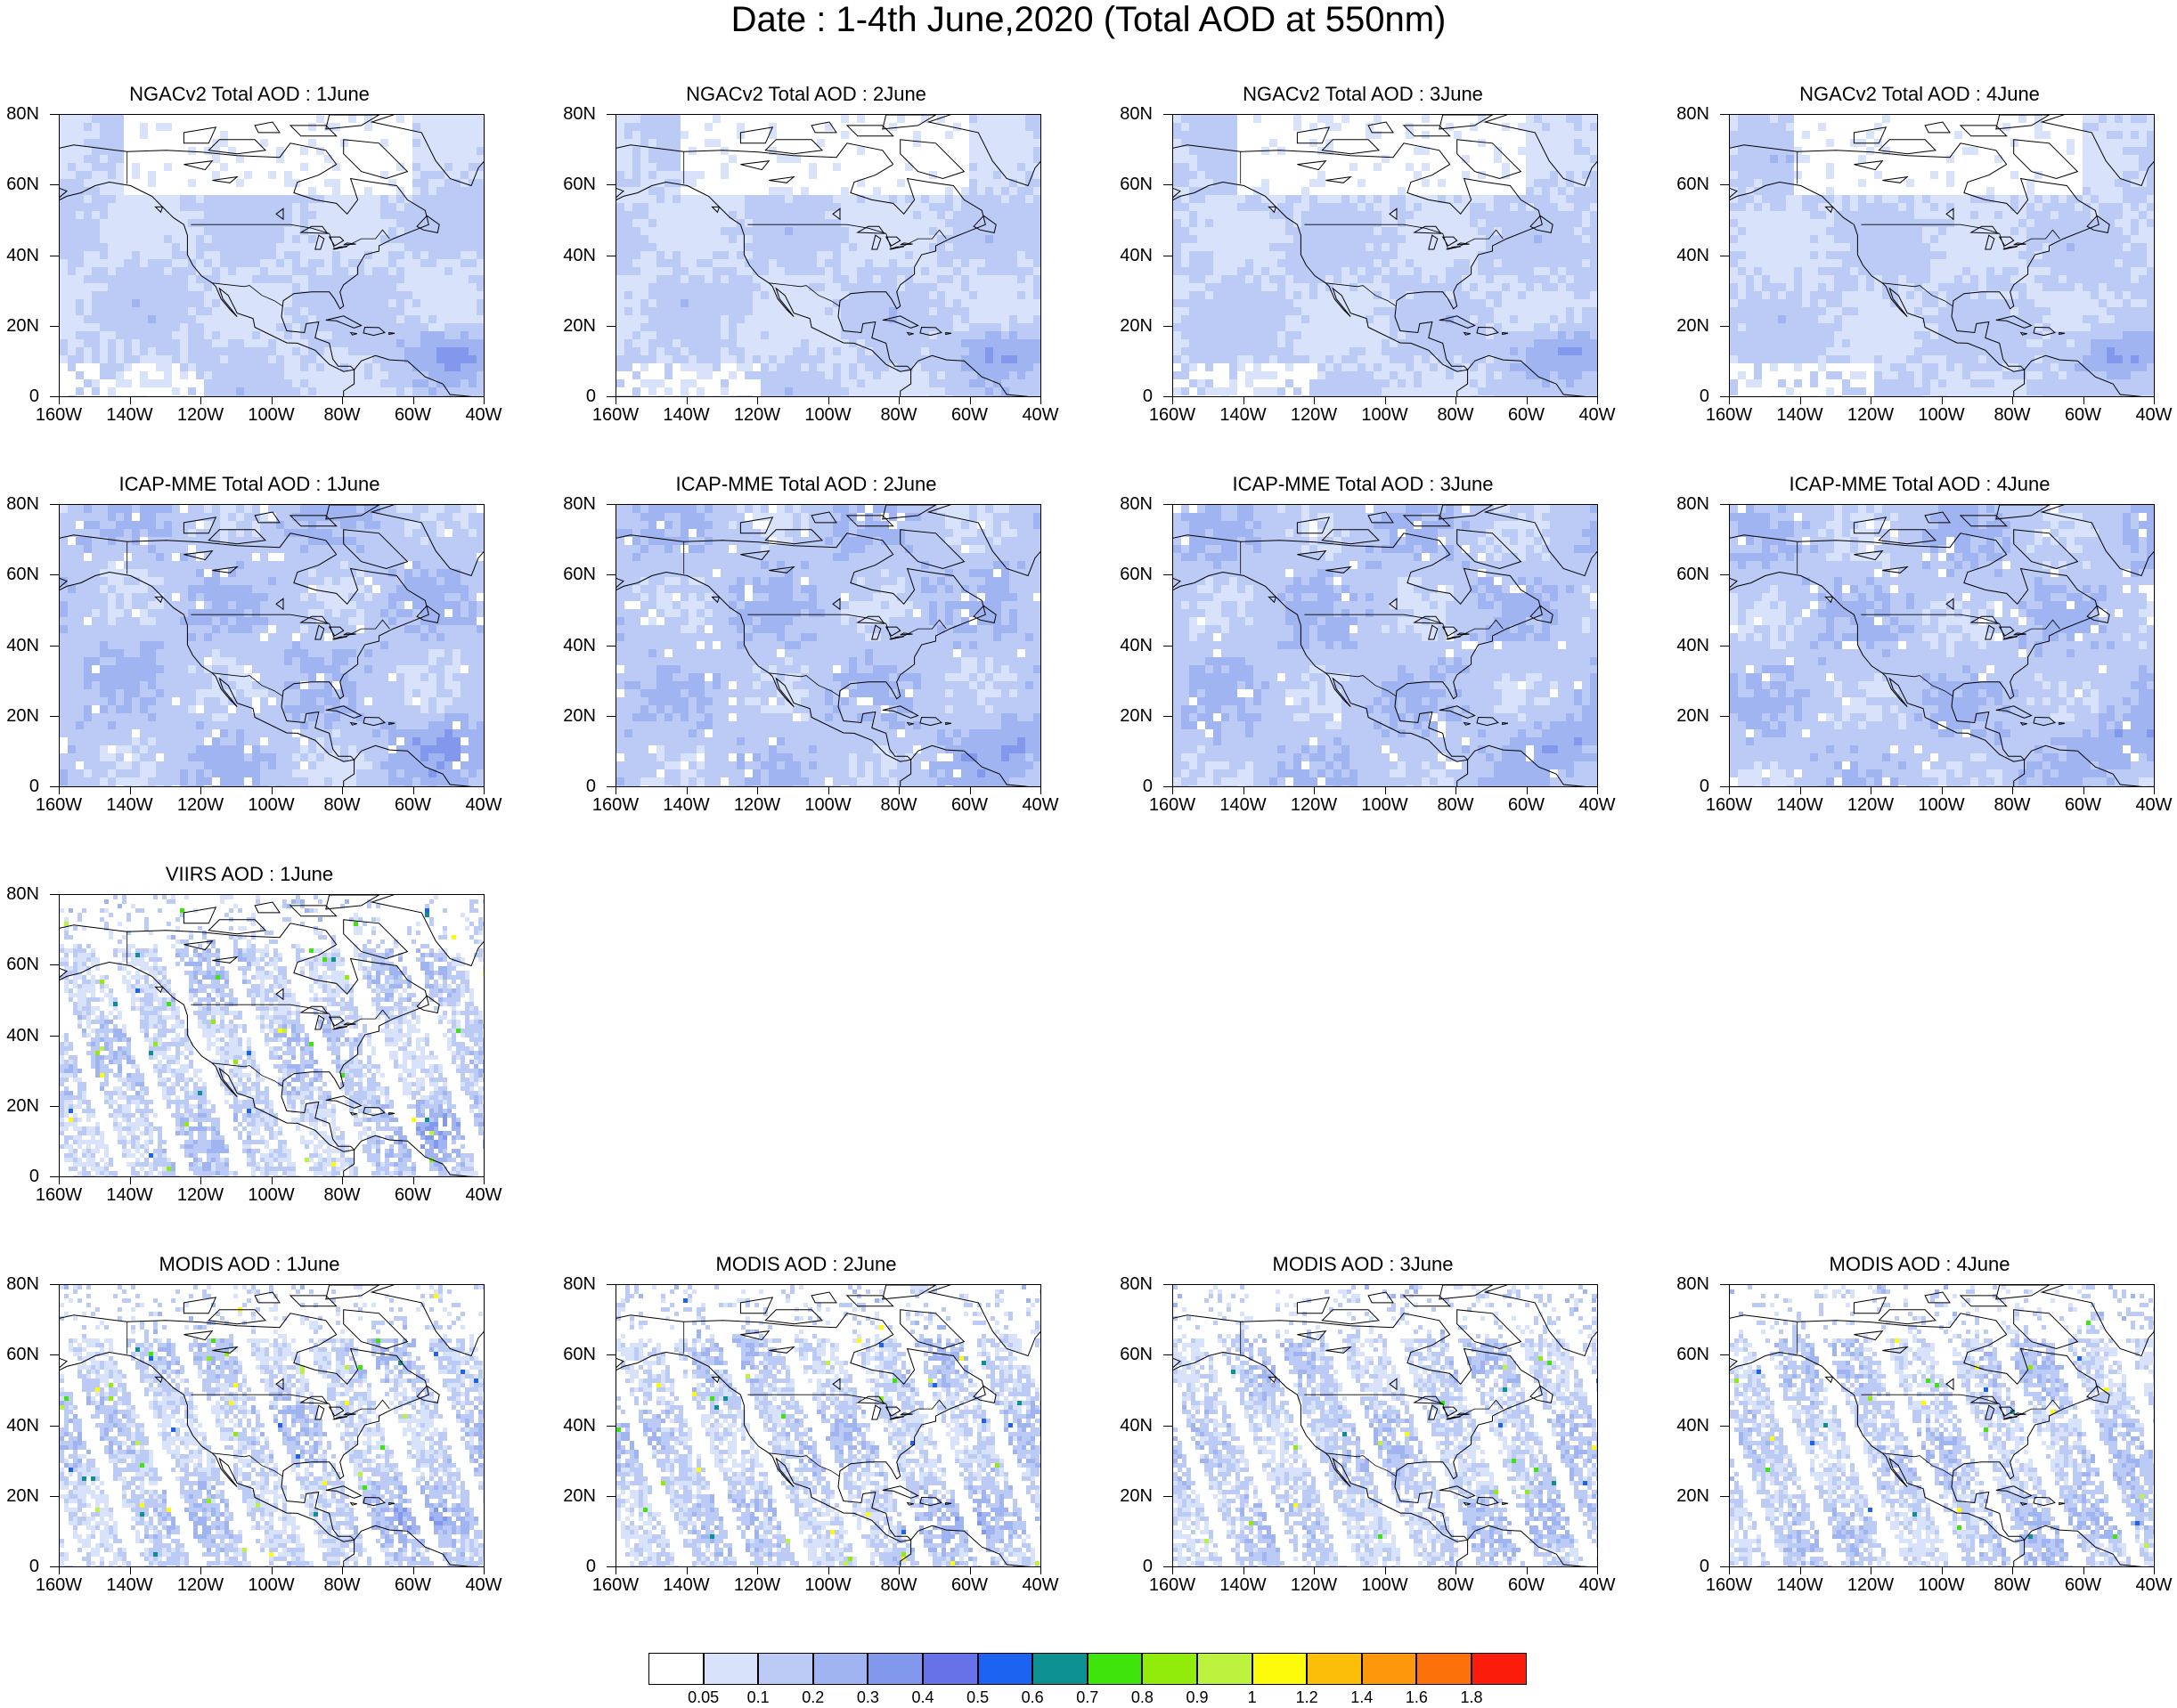 The image size is (2177, 1708). I want to click on map-plot-area, so click(829, 255).